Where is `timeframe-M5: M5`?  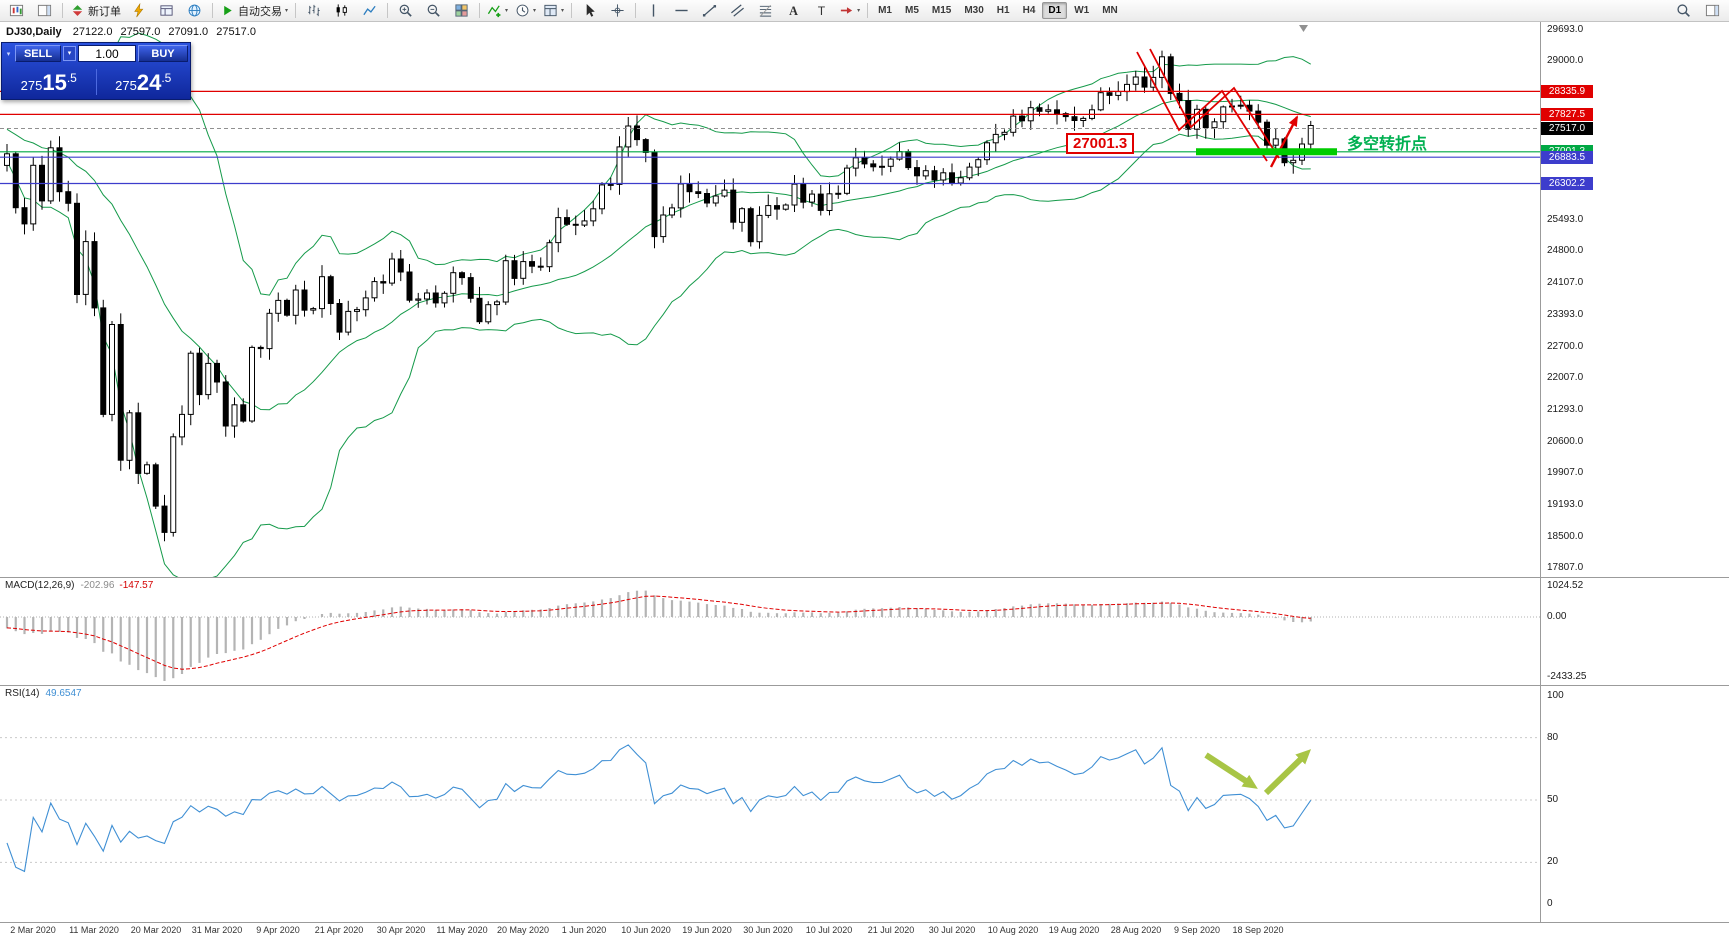 timeframe-M5: M5 is located at coordinates (911, 10).